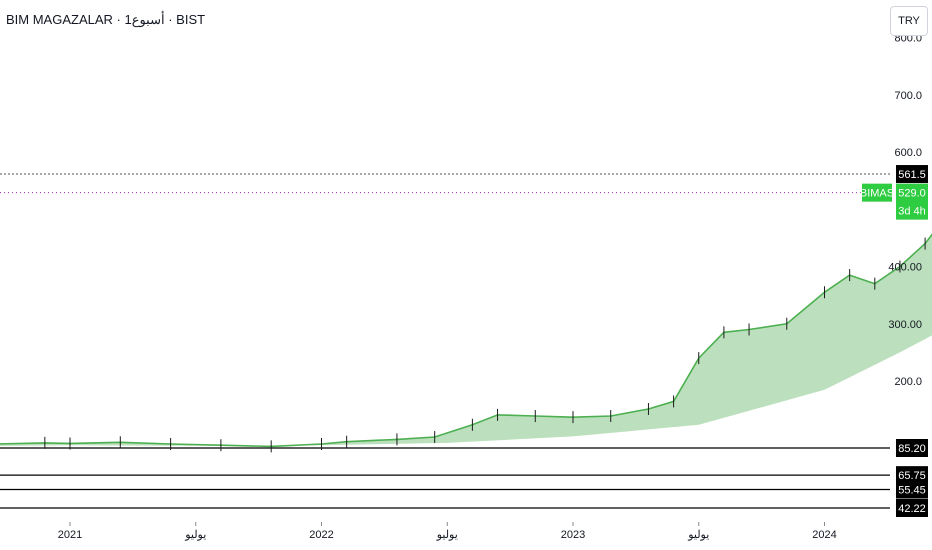 This screenshot has height=550, width=932. What do you see at coordinates (908, 382) in the screenshot?
I see `y-tick-label: 200.0` at bounding box center [908, 382].